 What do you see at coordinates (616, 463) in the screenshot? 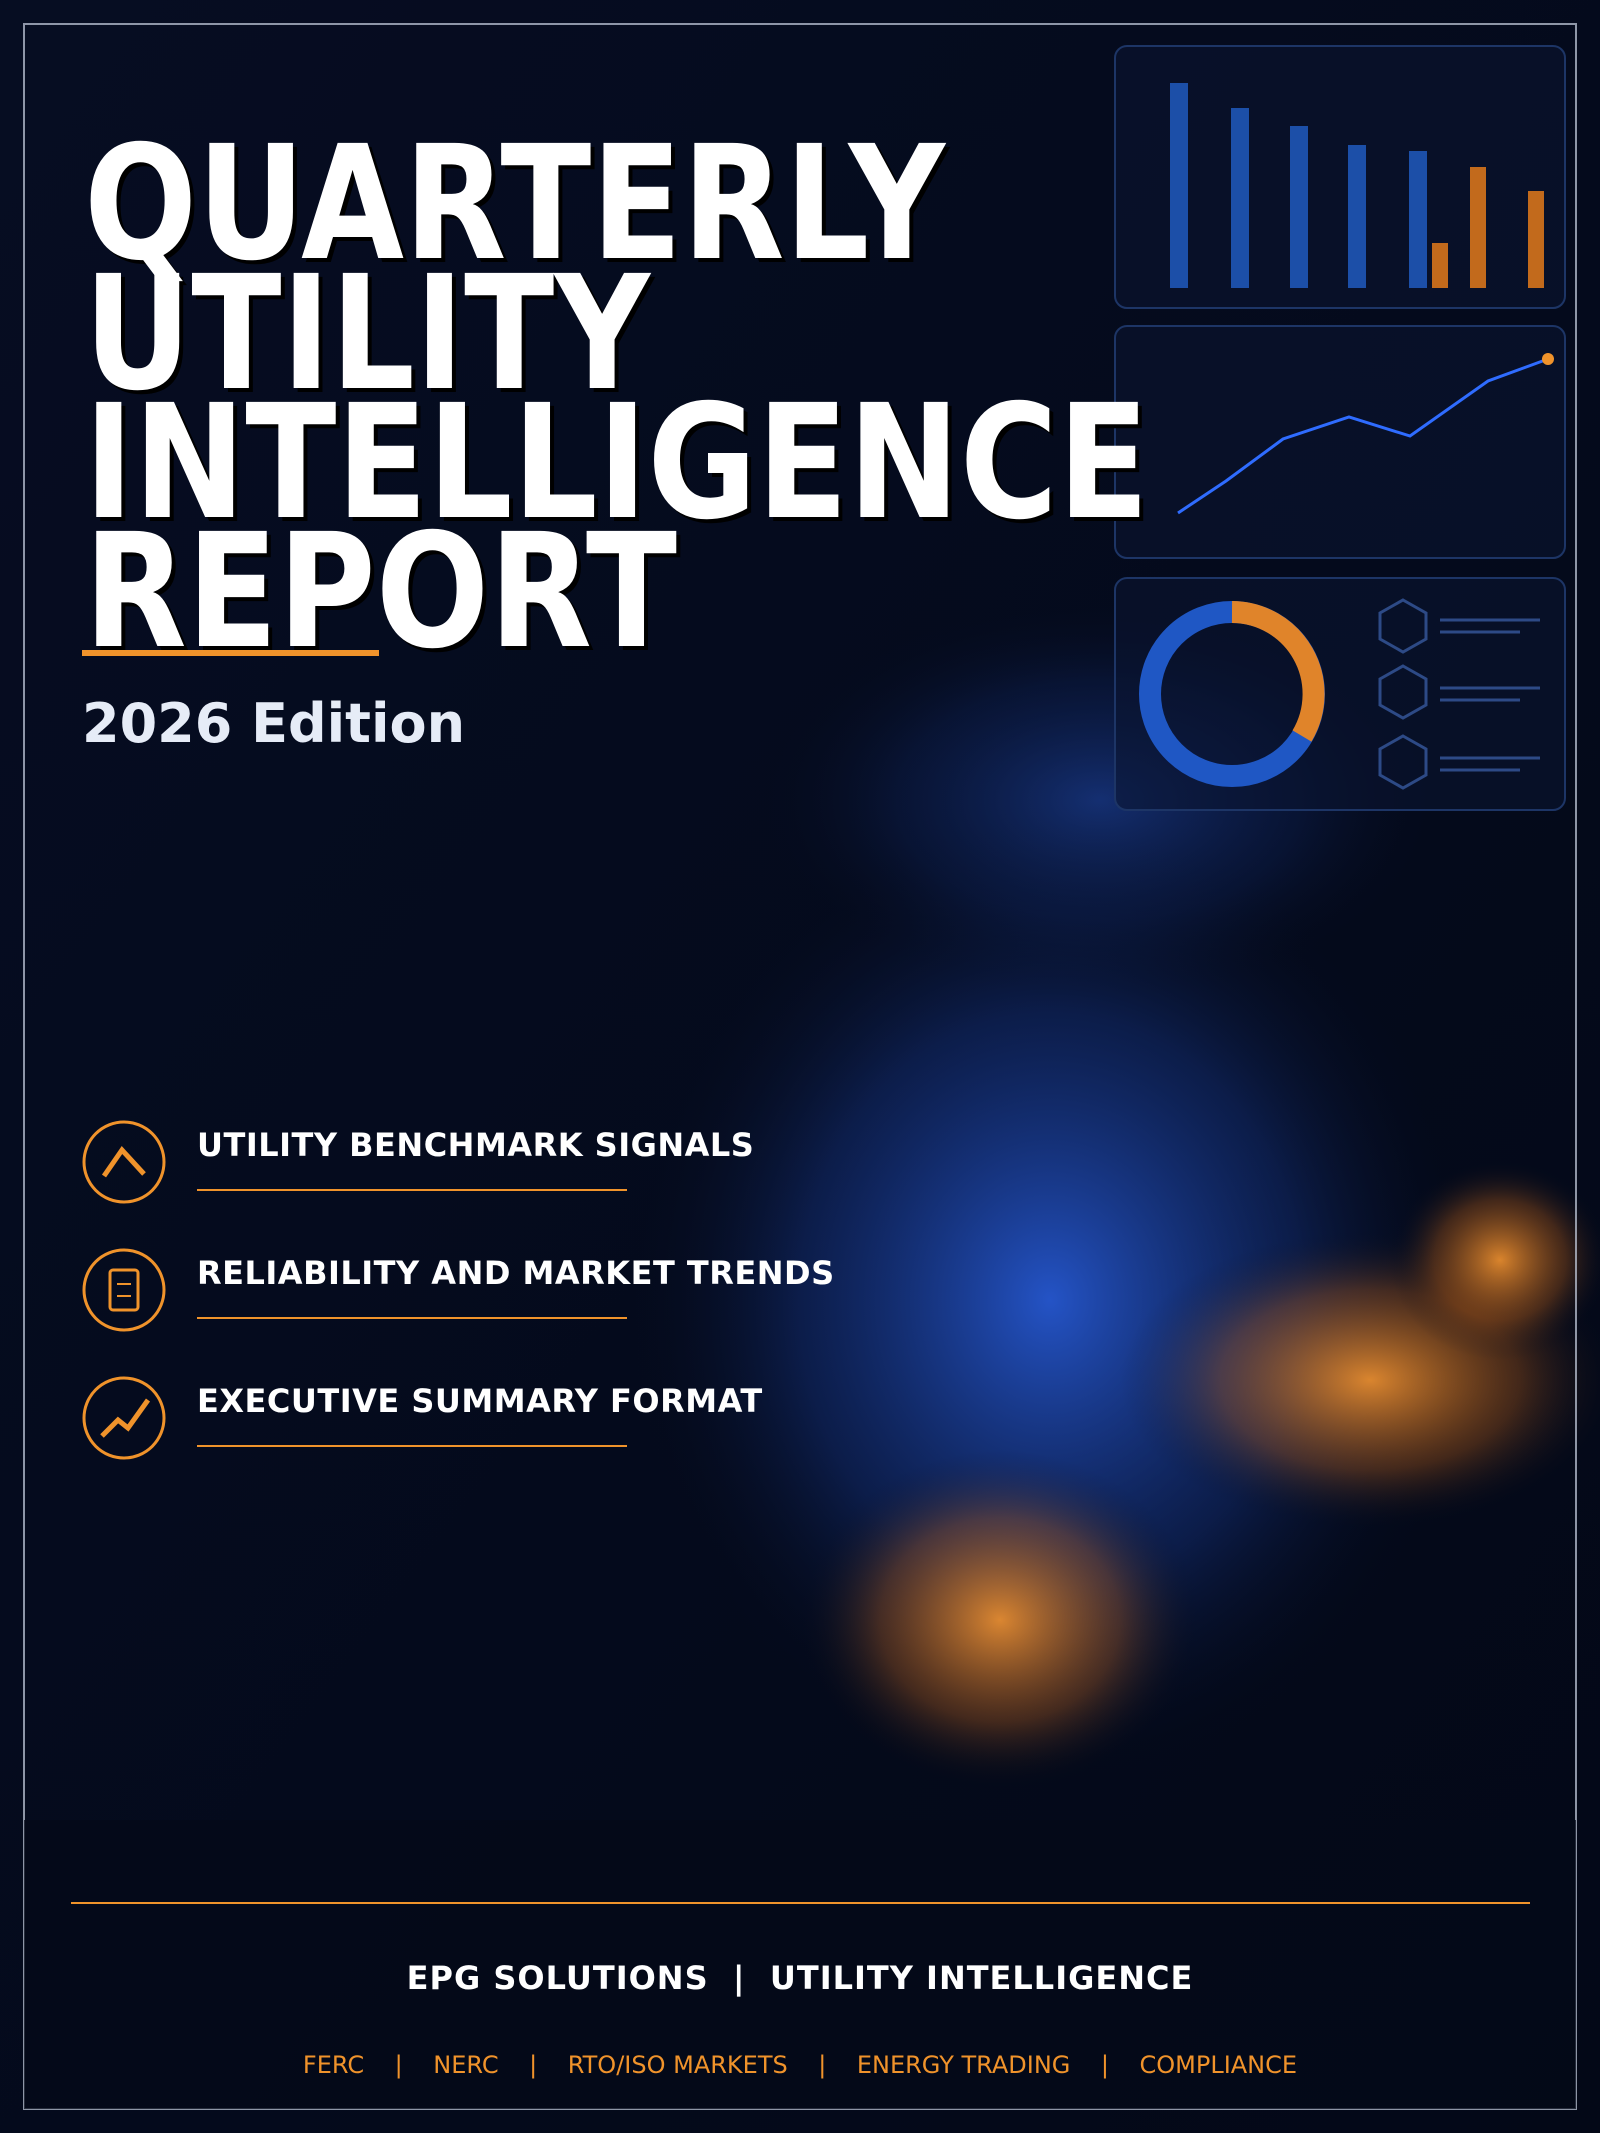
I see `title-line: INTELLIGENCE` at bounding box center [616, 463].